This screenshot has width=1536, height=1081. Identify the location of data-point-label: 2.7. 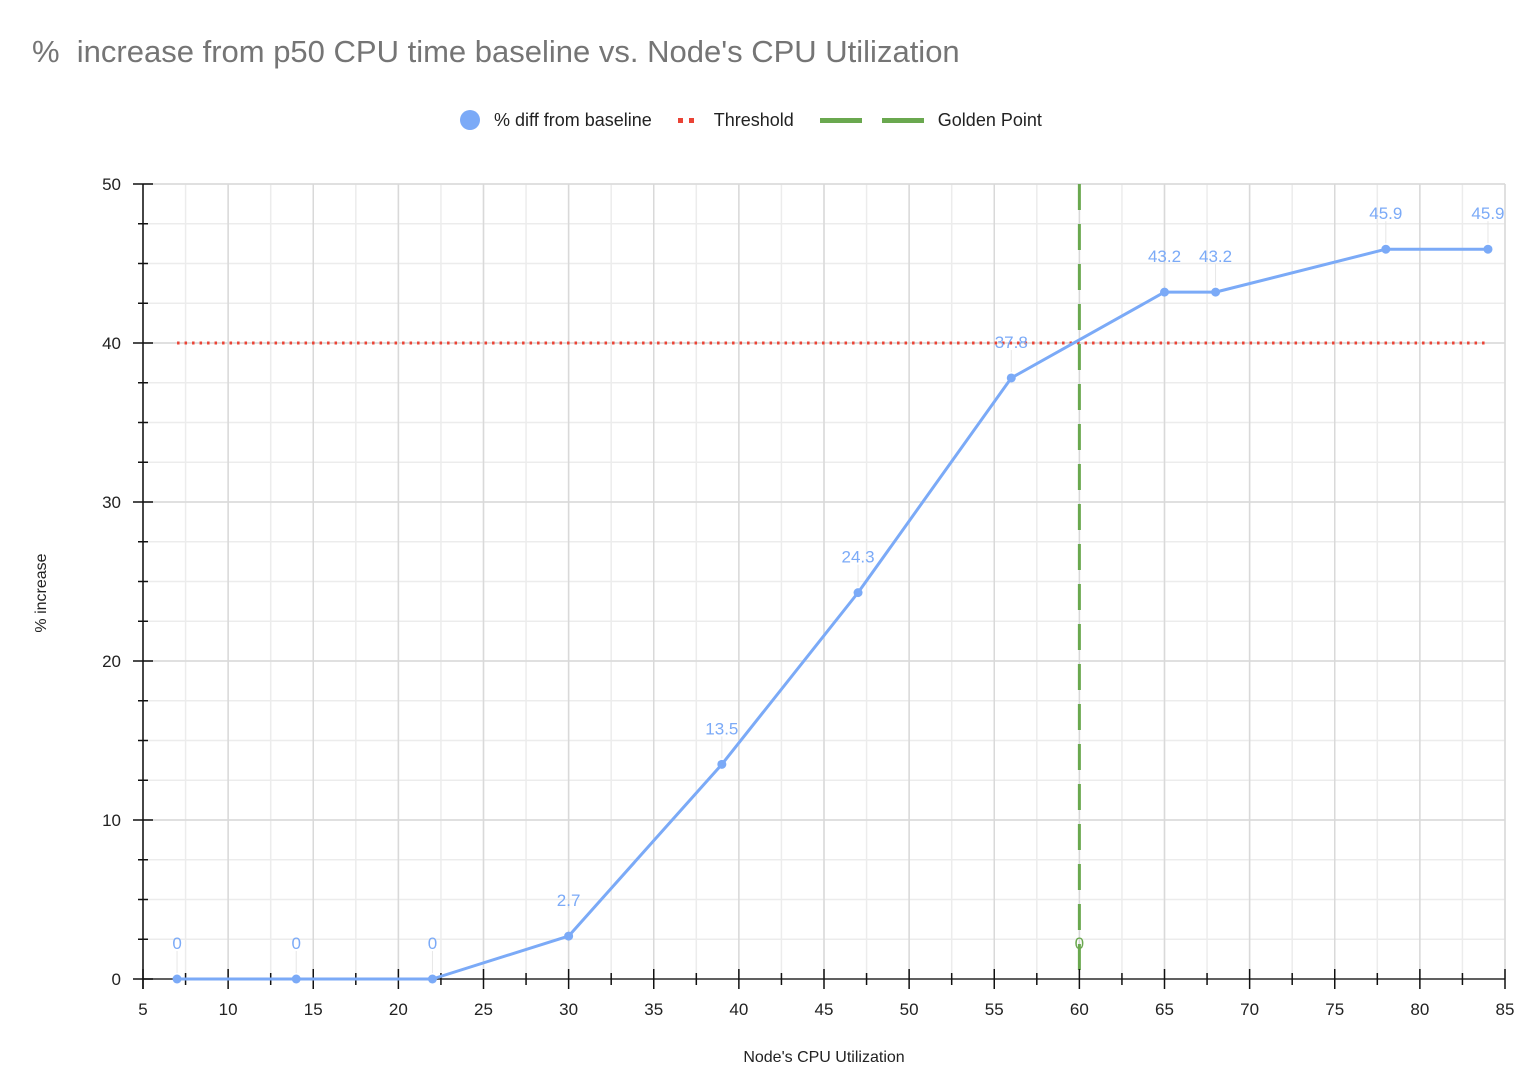
(569, 900).